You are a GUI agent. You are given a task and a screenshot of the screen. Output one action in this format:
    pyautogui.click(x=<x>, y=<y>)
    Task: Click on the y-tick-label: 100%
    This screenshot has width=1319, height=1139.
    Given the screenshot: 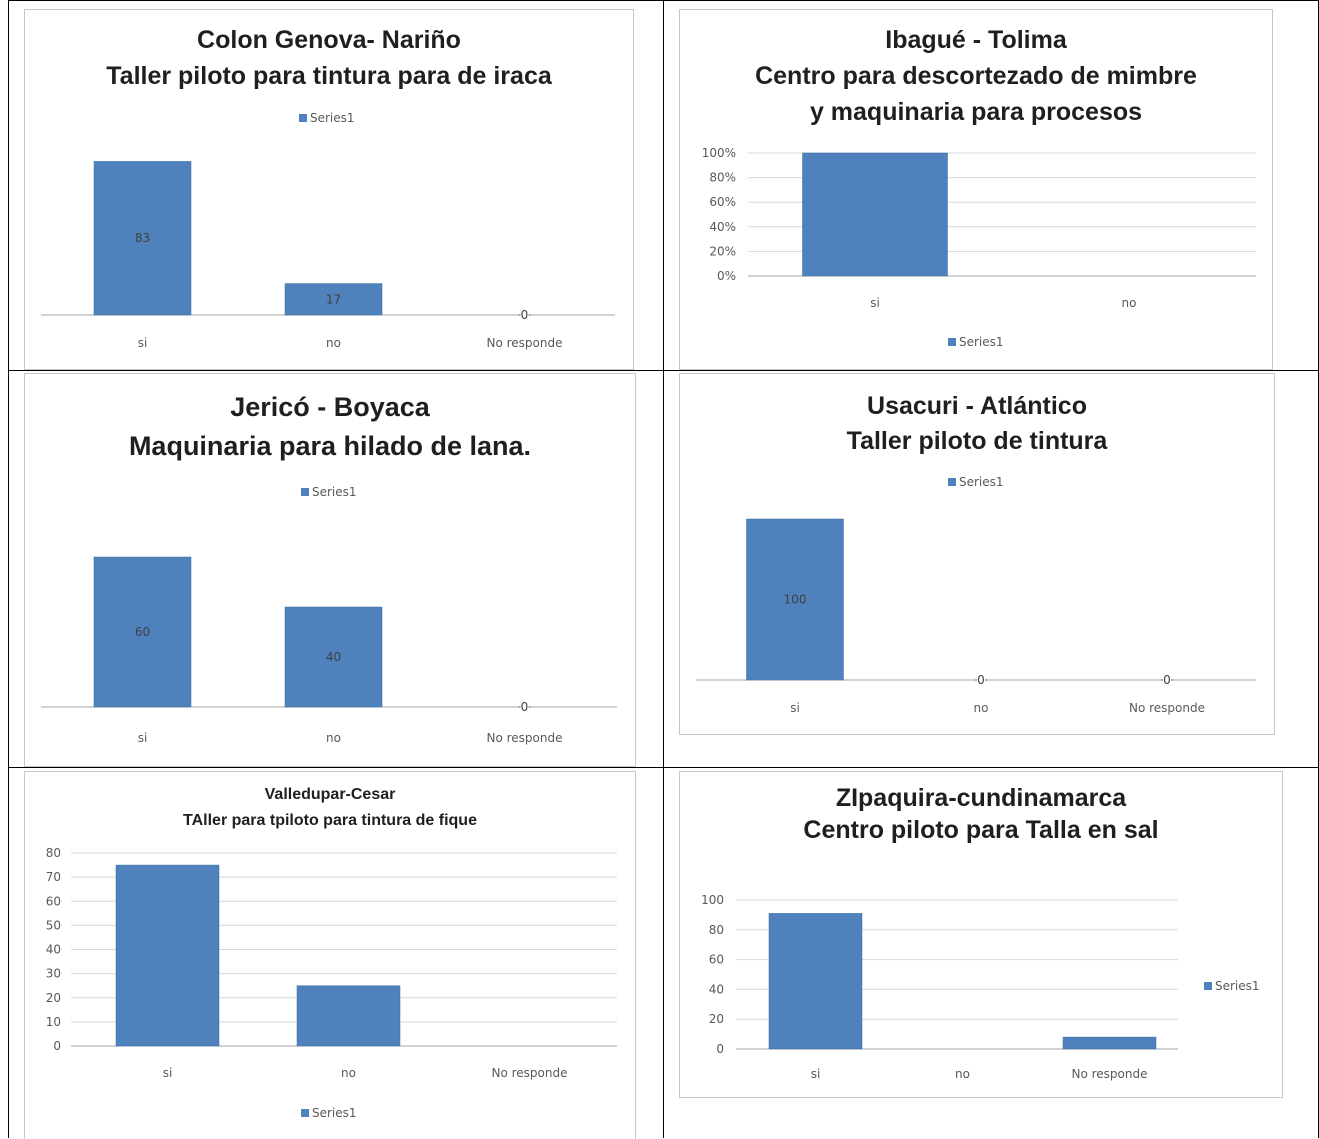 What is the action you would take?
    pyautogui.click(x=719, y=153)
    